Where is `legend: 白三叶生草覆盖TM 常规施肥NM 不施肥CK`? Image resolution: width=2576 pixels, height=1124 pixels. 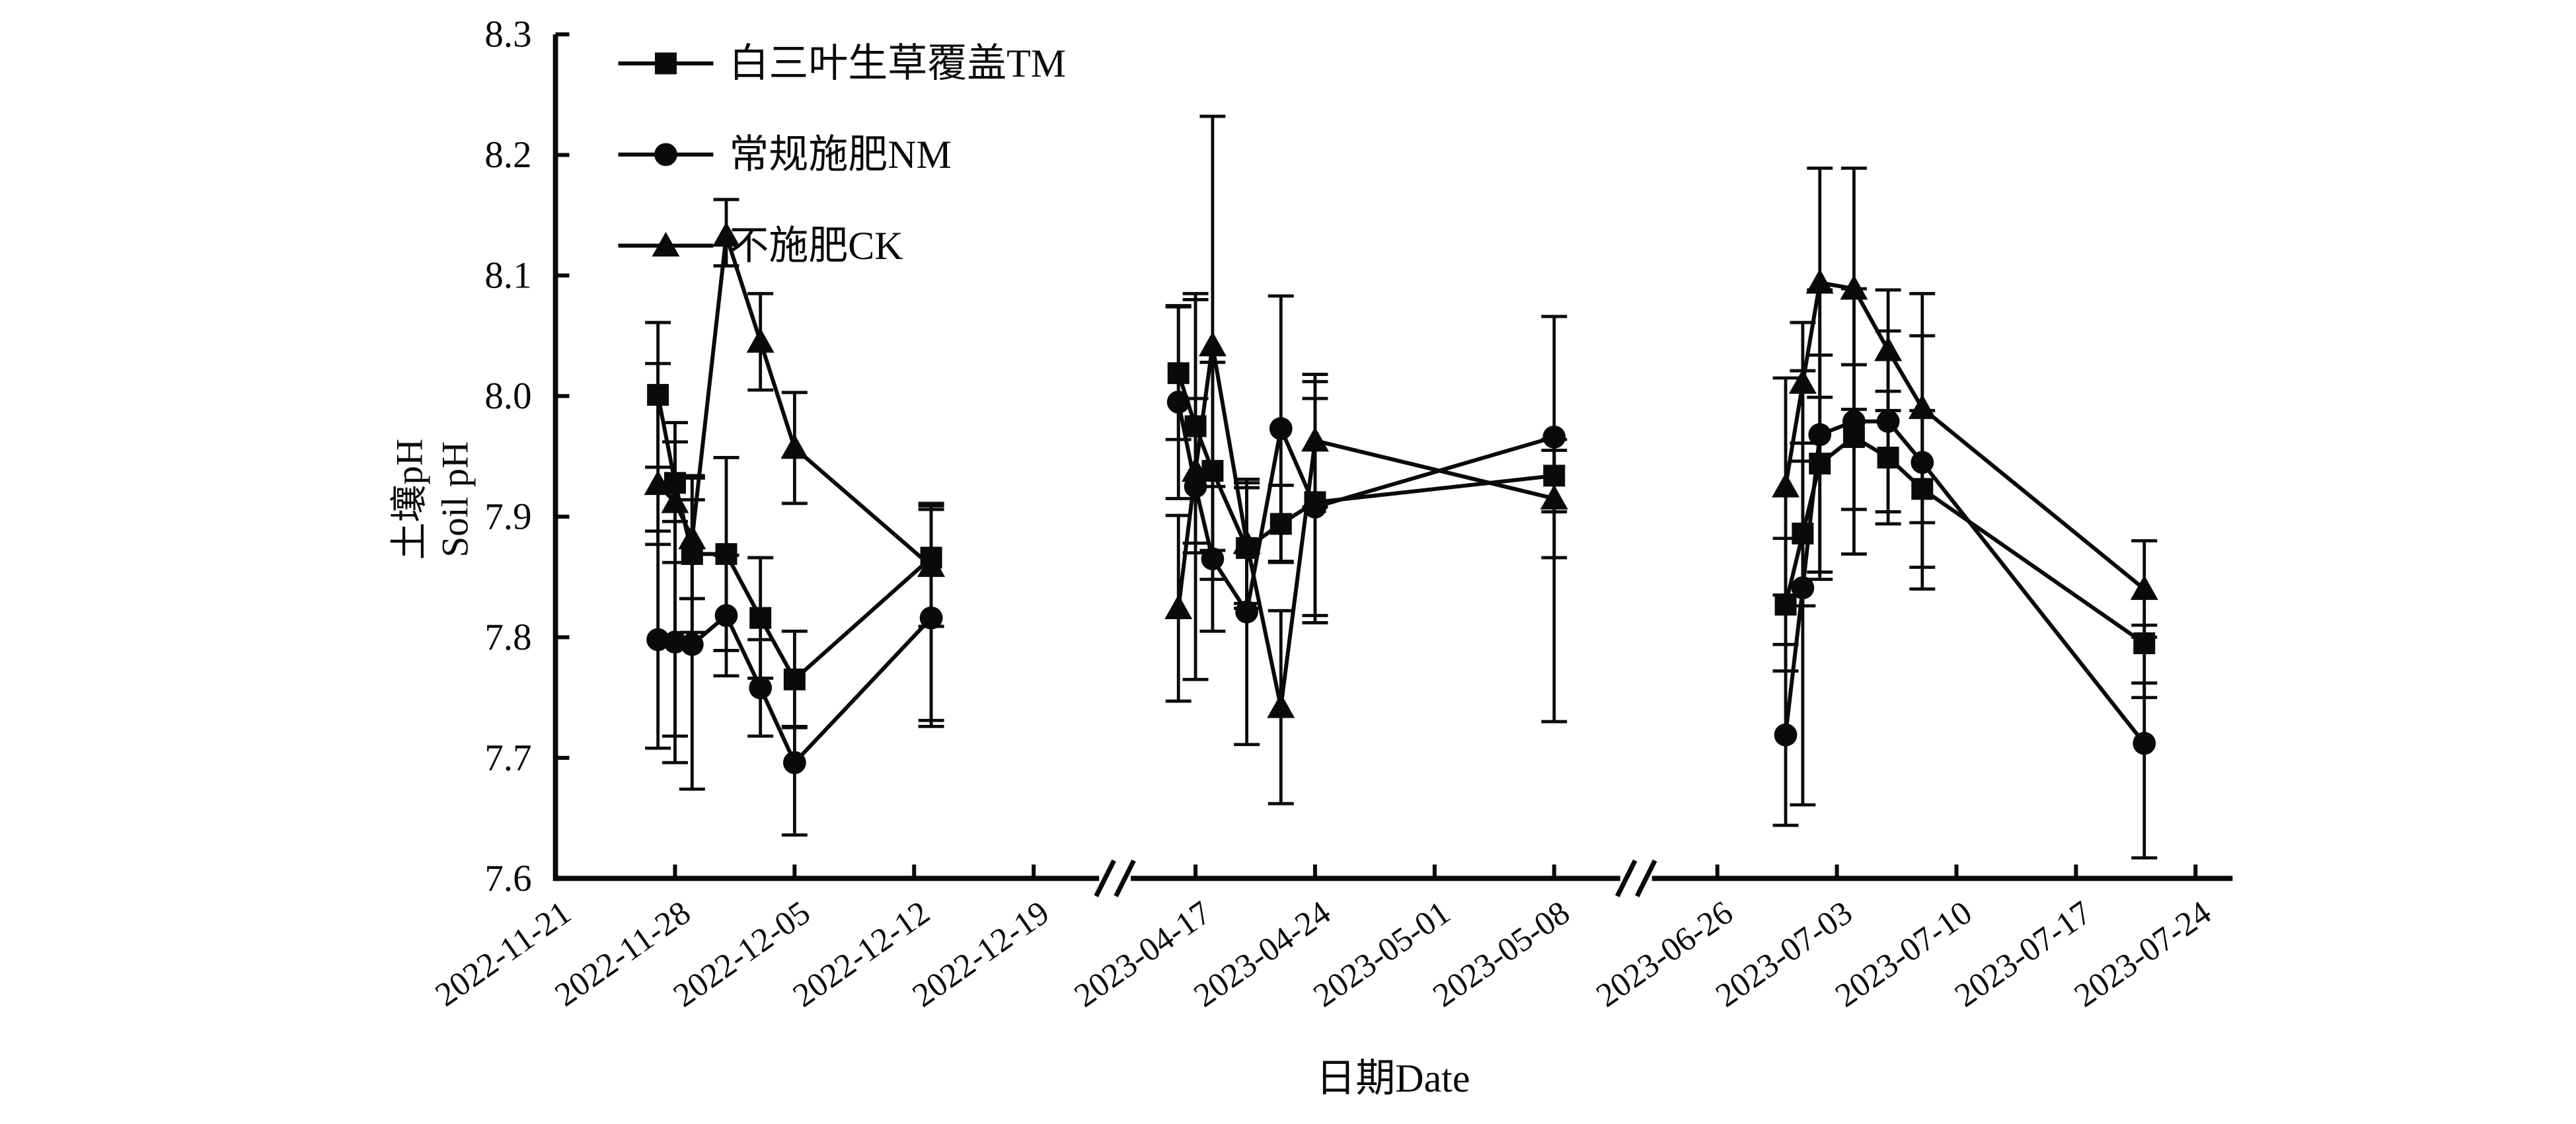 legend: 白三叶生草覆盖TM 常规施肥NM 不施肥CK is located at coordinates (842, 155).